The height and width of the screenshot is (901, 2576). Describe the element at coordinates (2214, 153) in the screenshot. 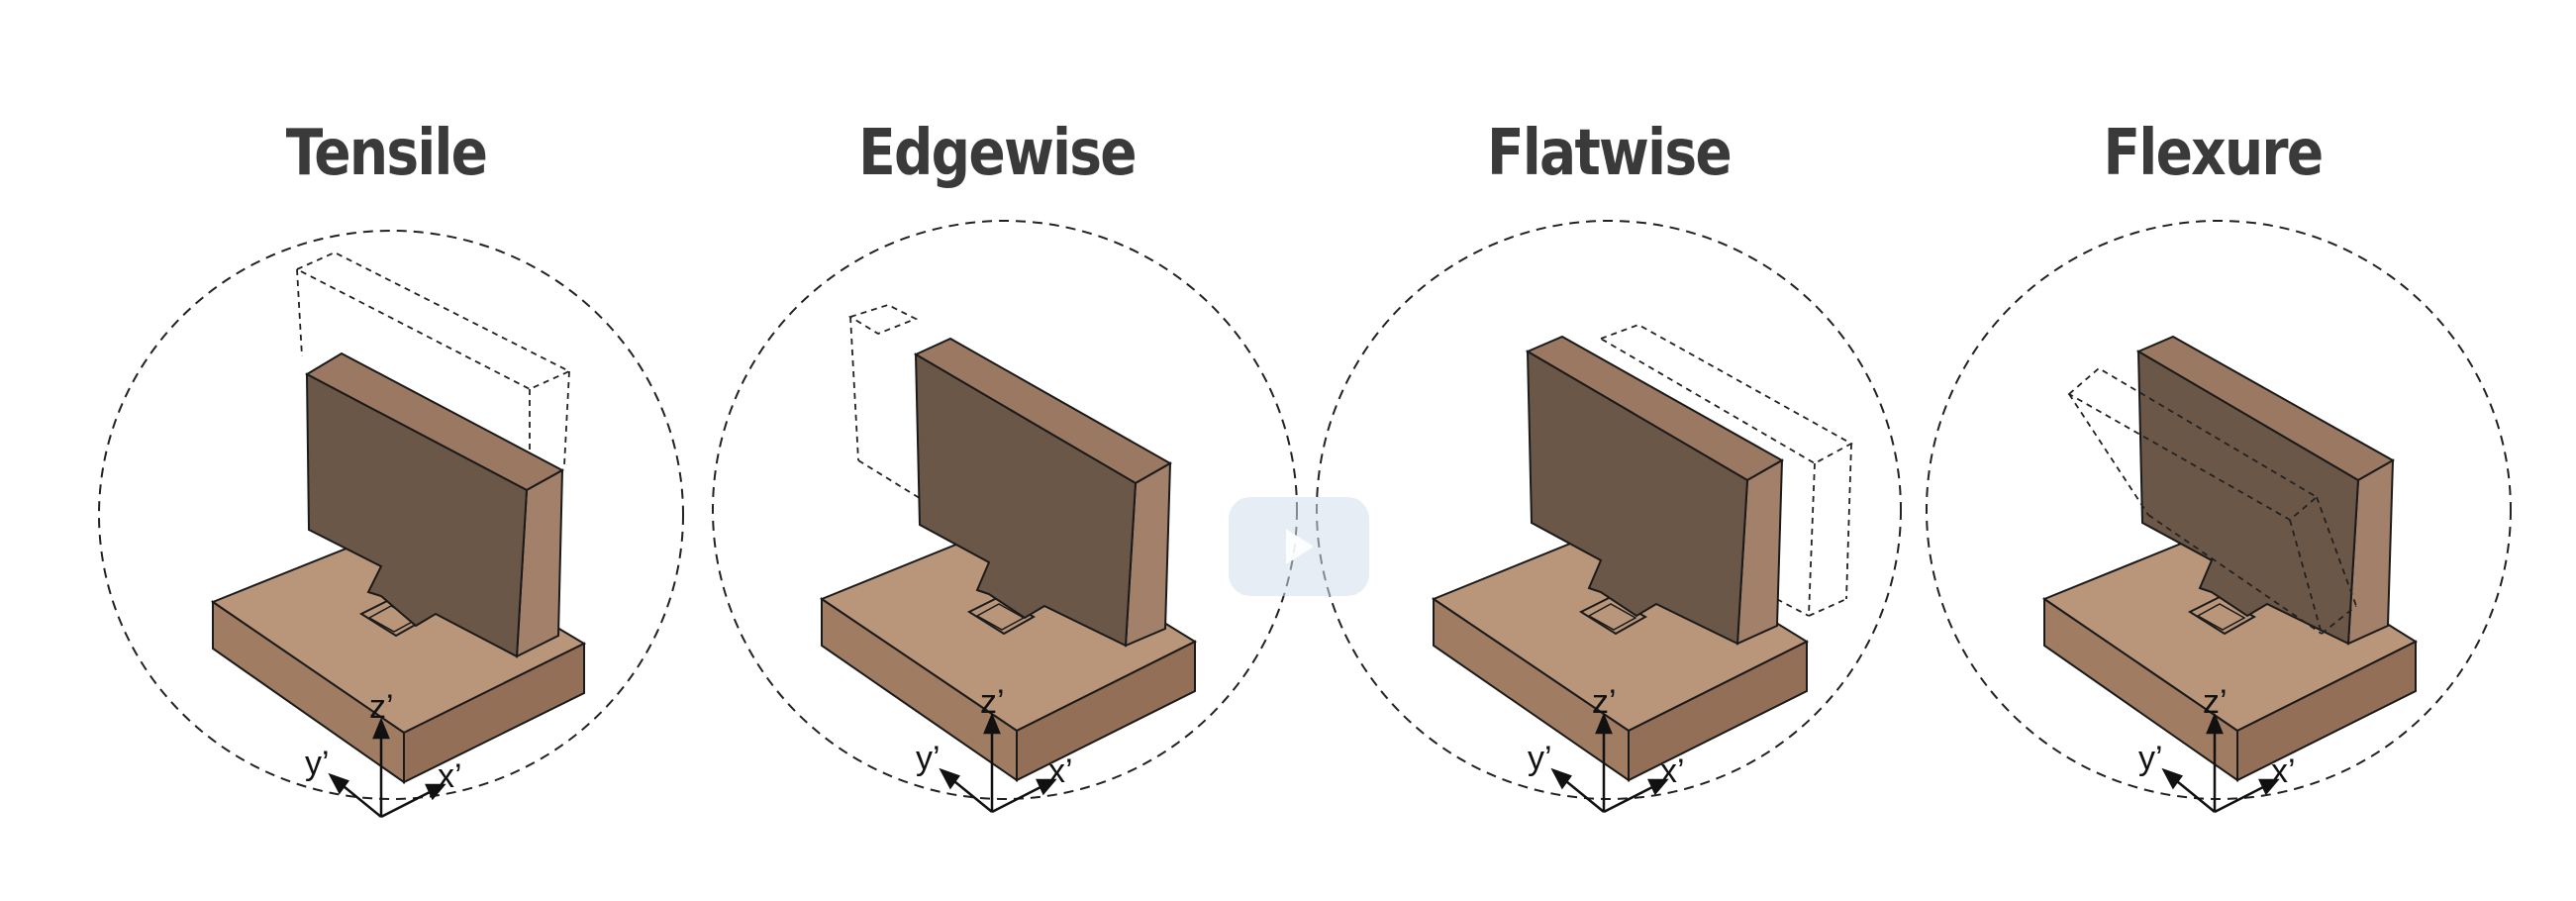

I see `panel-title: Flexure` at that location.